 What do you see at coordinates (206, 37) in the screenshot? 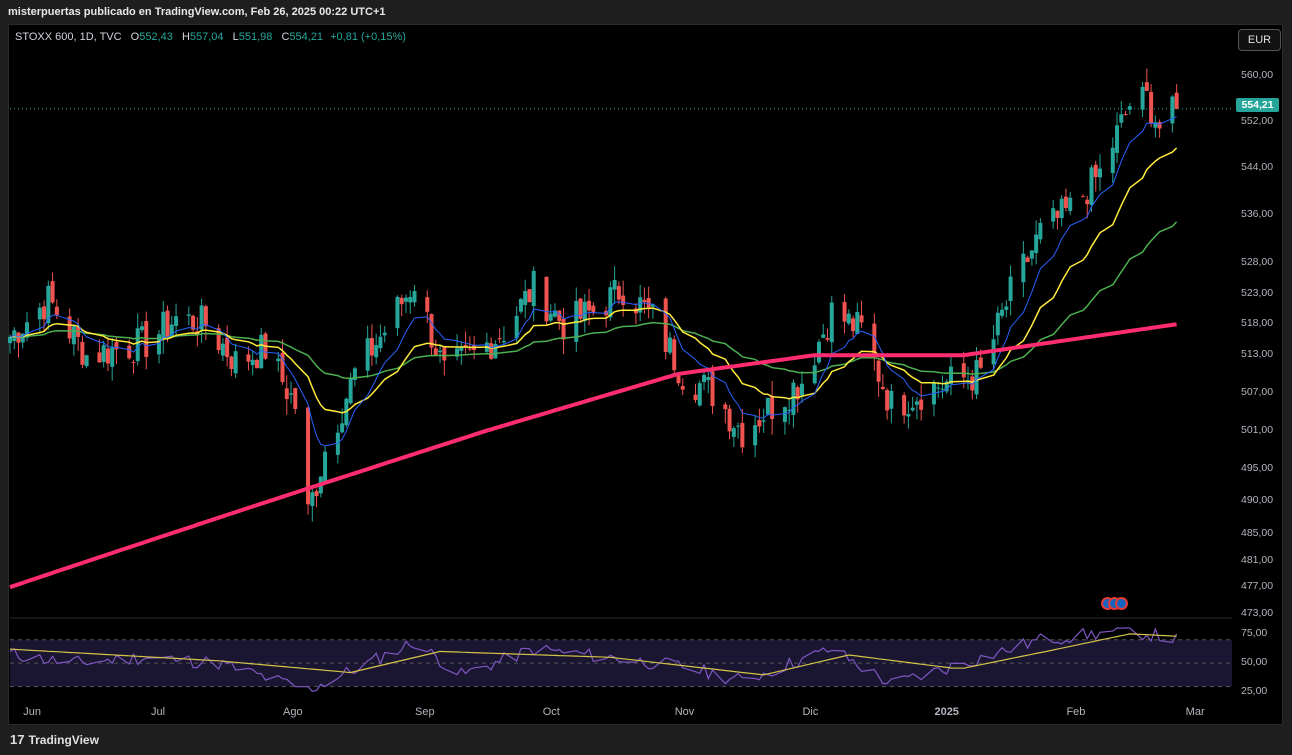
I see `high-value: 557,04` at bounding box center [206, 37].